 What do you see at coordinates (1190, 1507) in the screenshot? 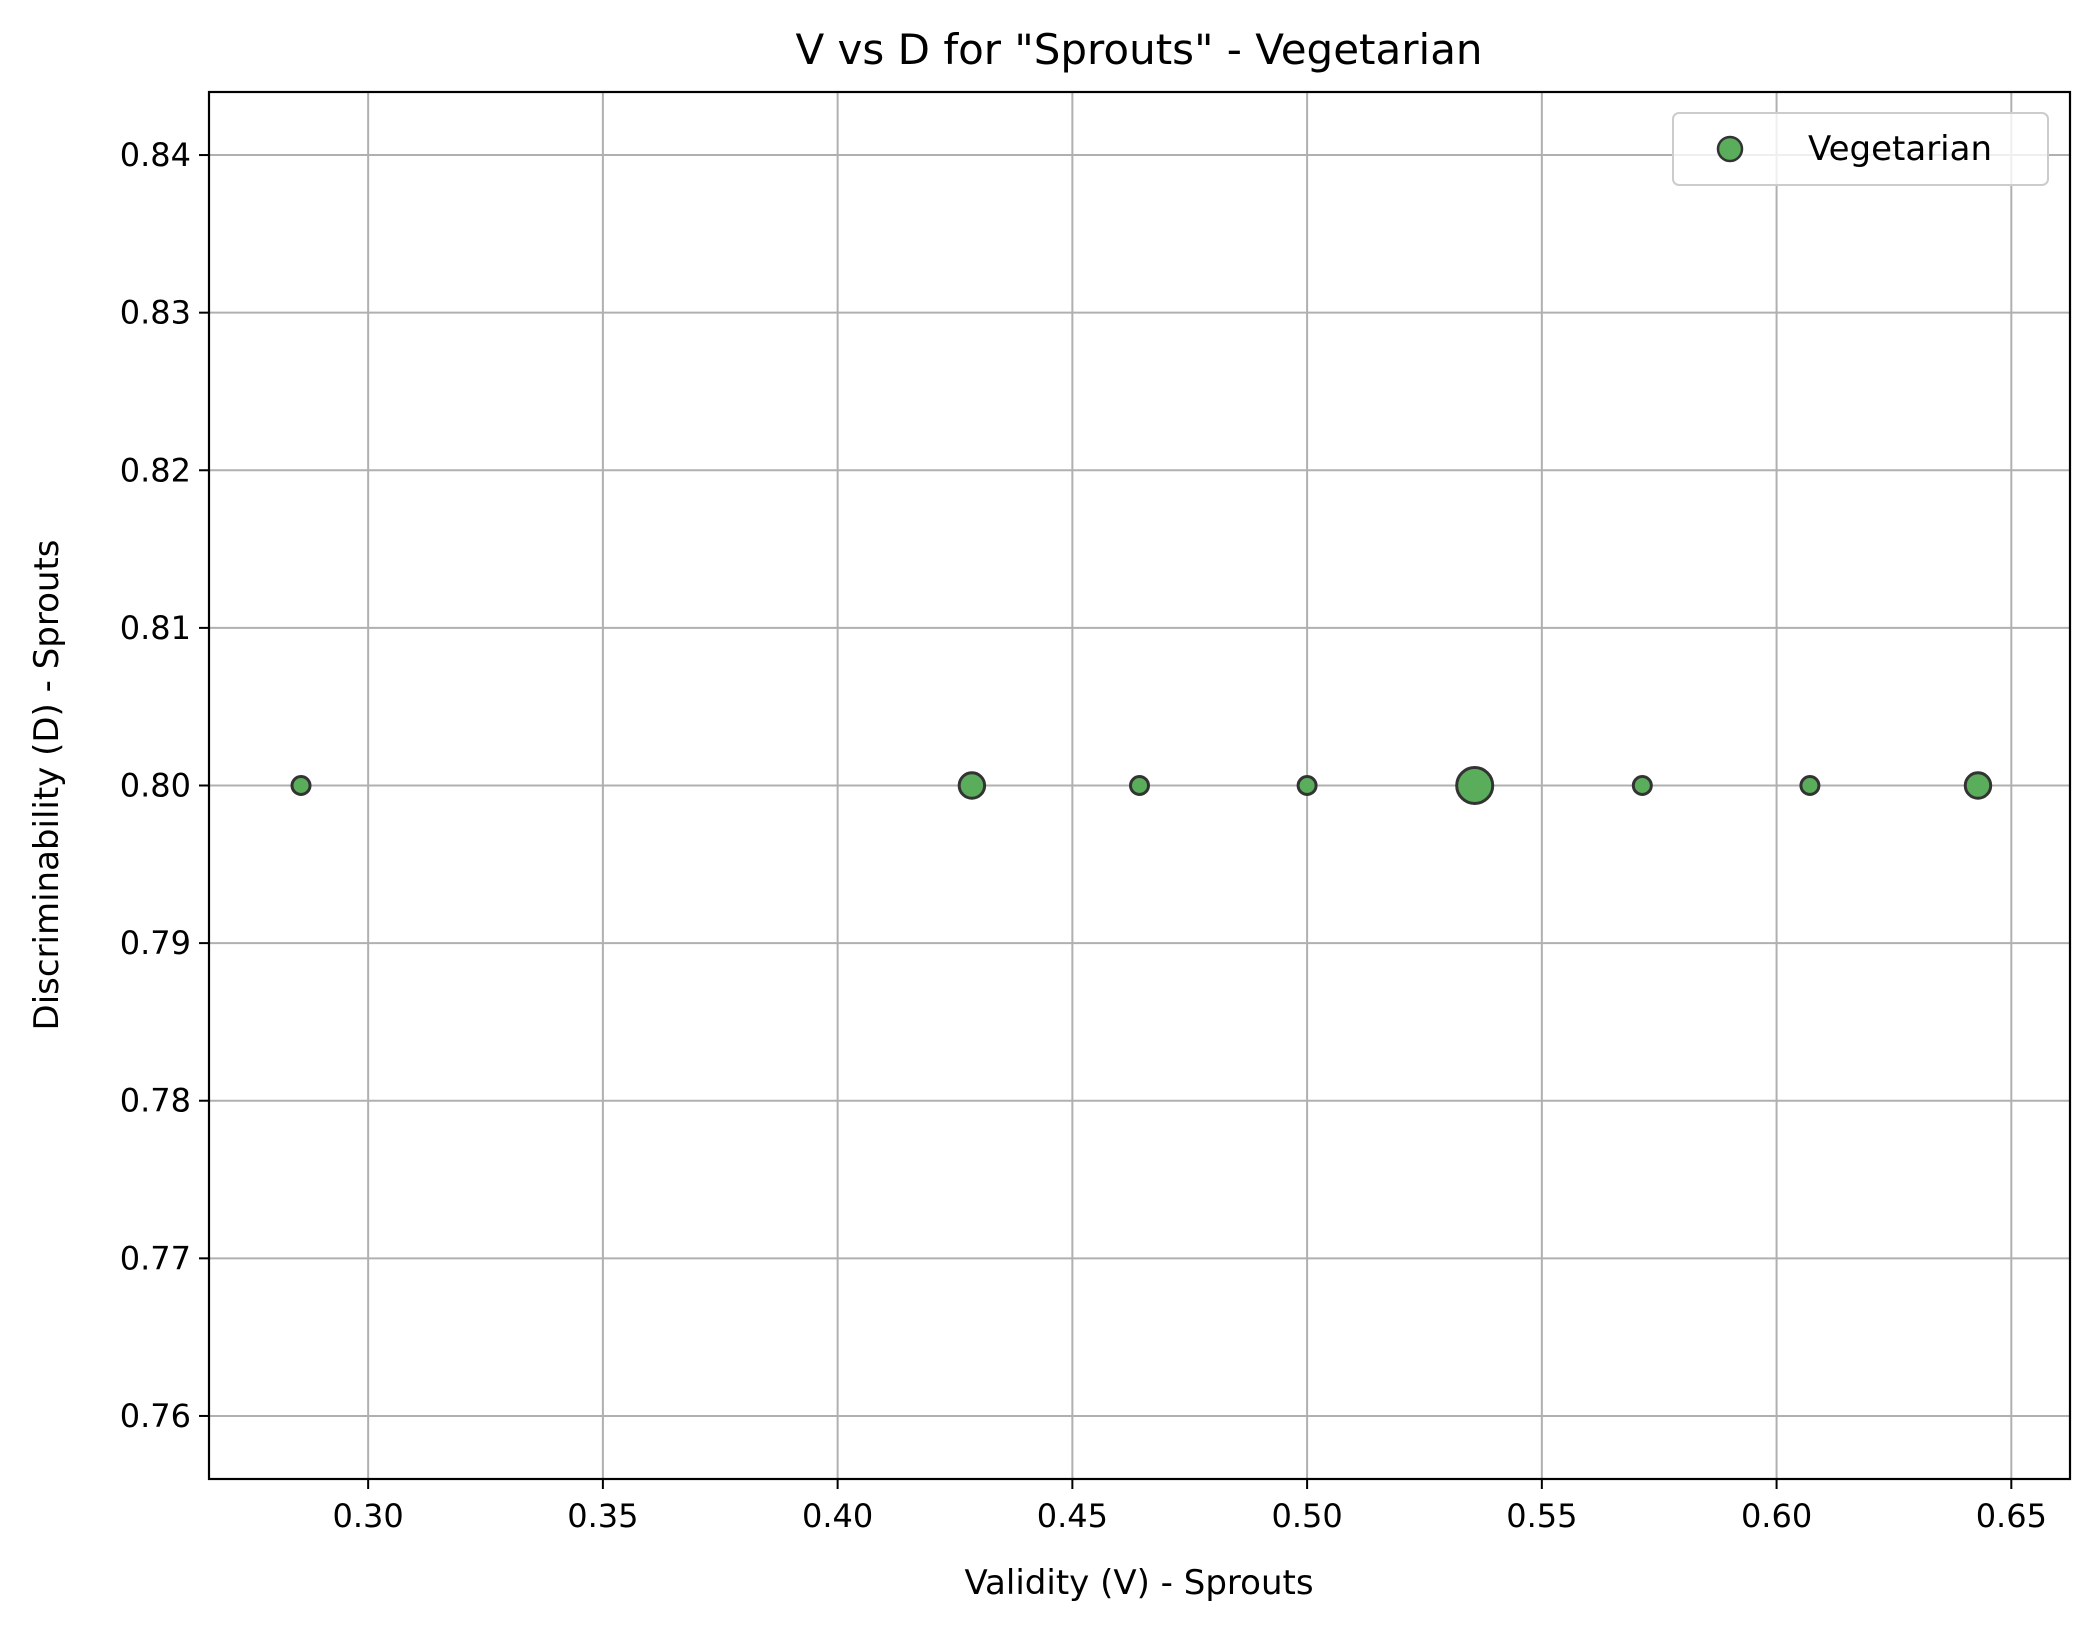
I see `x-axis-ticks: 0.30 0.35 0.40 0.45 0.50 0.55 0.60 0.65` at bounding box center [1190, 1507].